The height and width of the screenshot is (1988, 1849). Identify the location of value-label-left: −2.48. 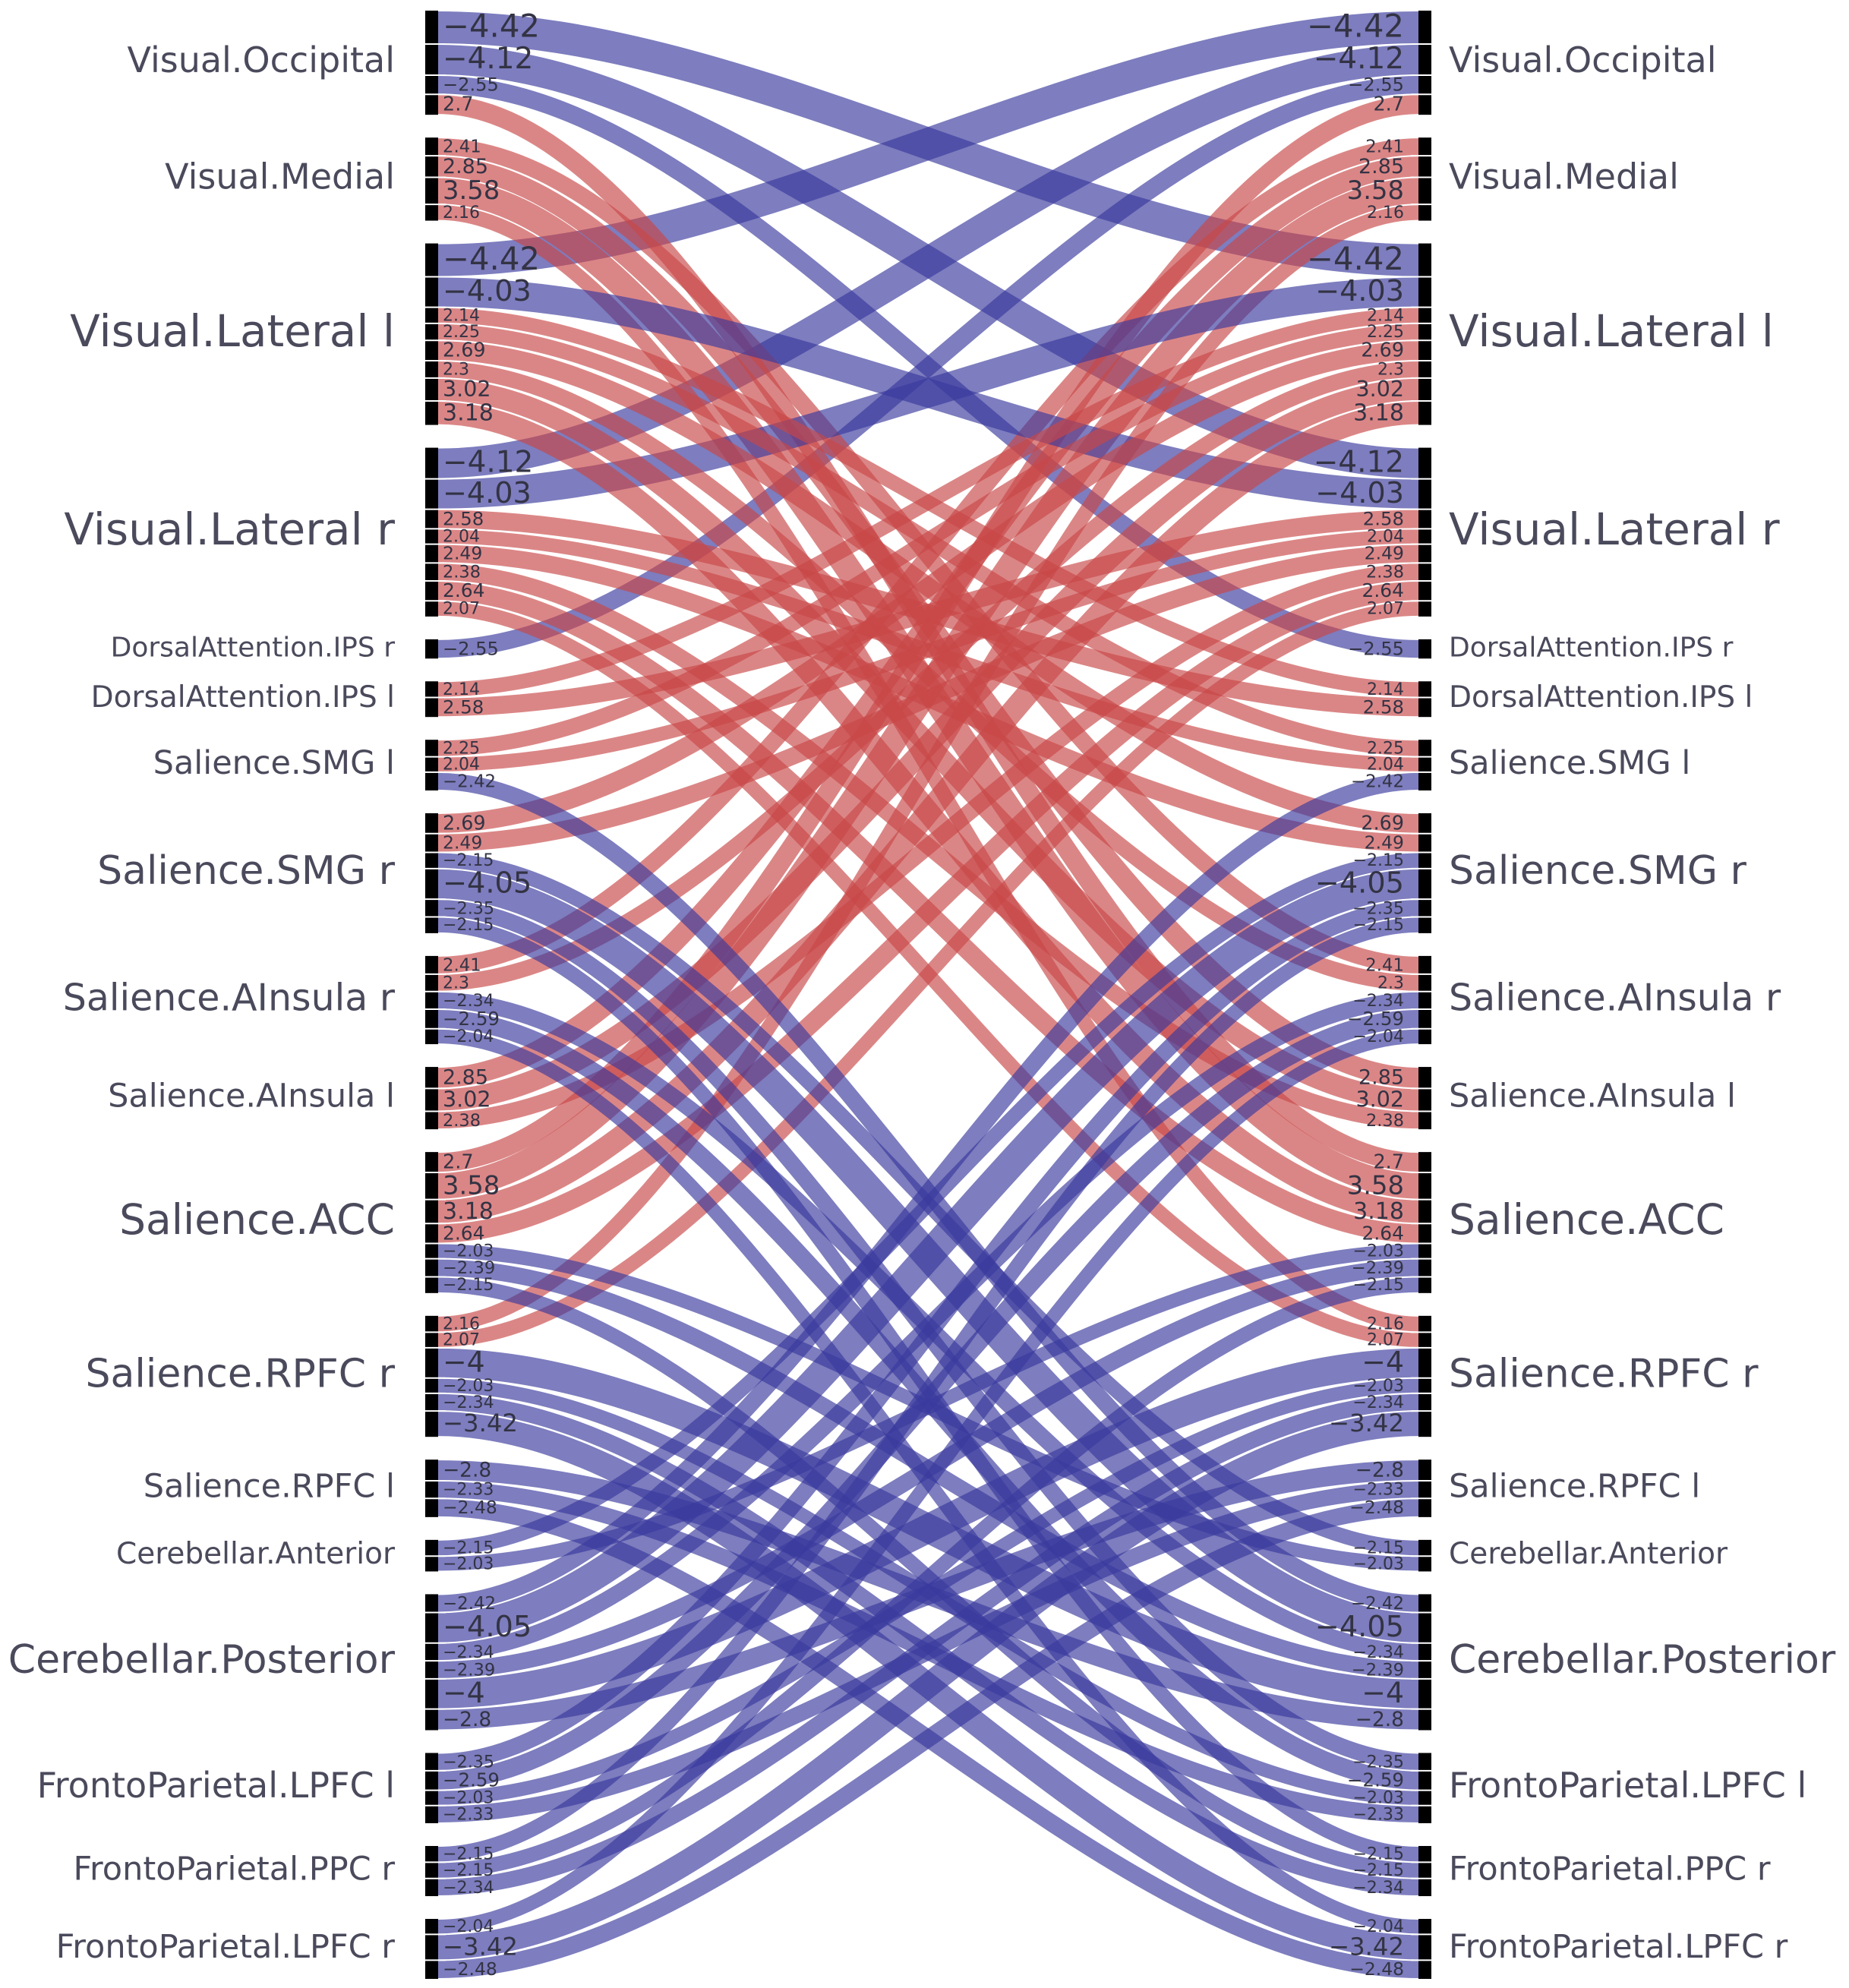
(470, 1507).